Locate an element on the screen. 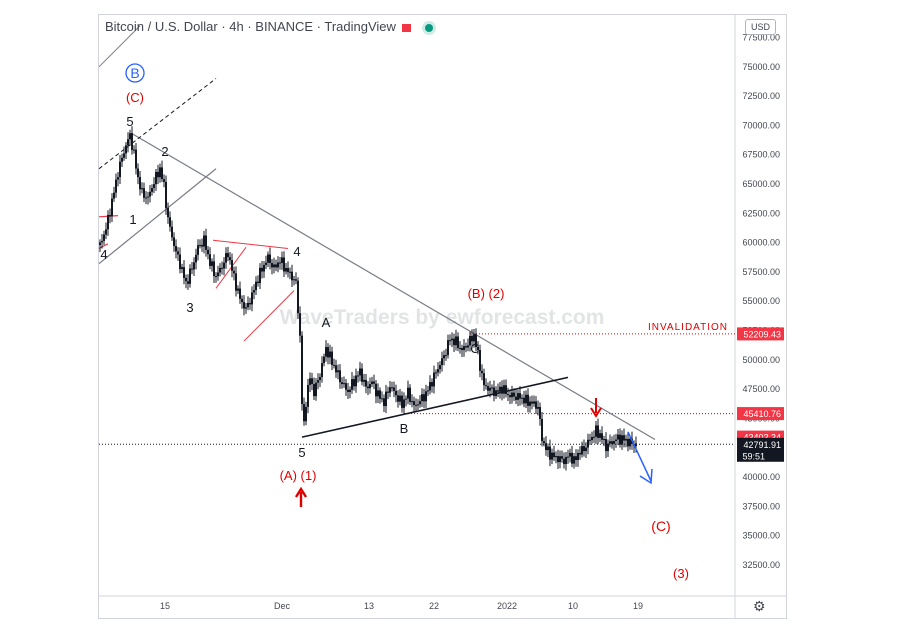 The width and height of the screenshot is (904, 631). up-arrow-icon is located at coordinates (301, 496).